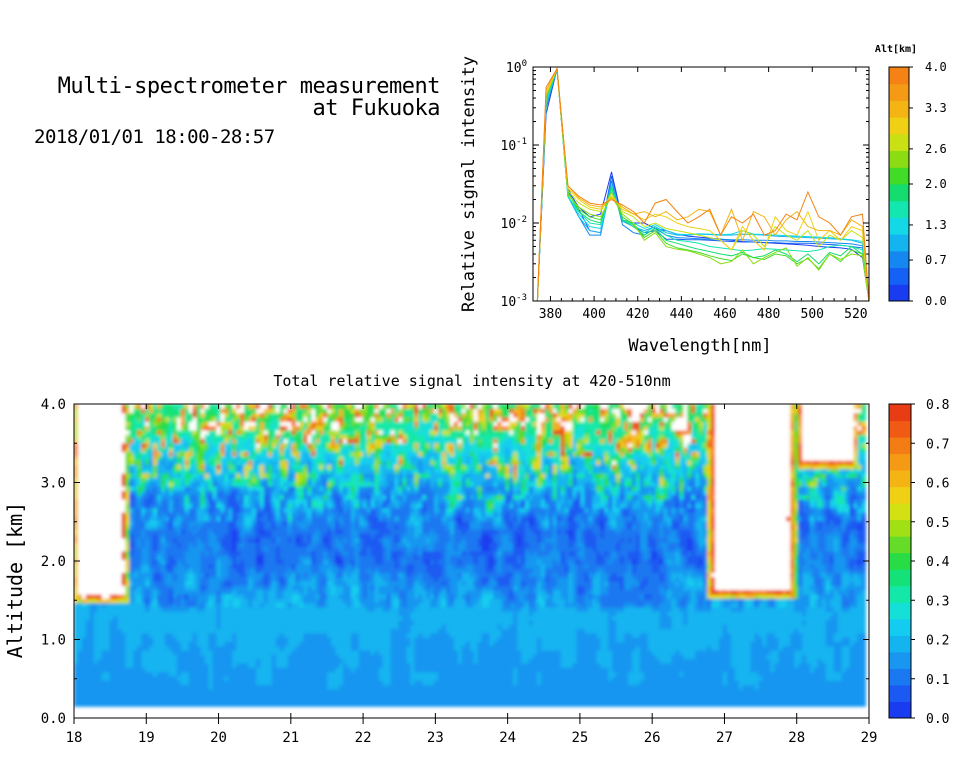  What do you see at coordinates (514, 301) in the screenshot?
I see `spectrum-y-tick-label-0: 10-3` at bounding box center [514, 301].